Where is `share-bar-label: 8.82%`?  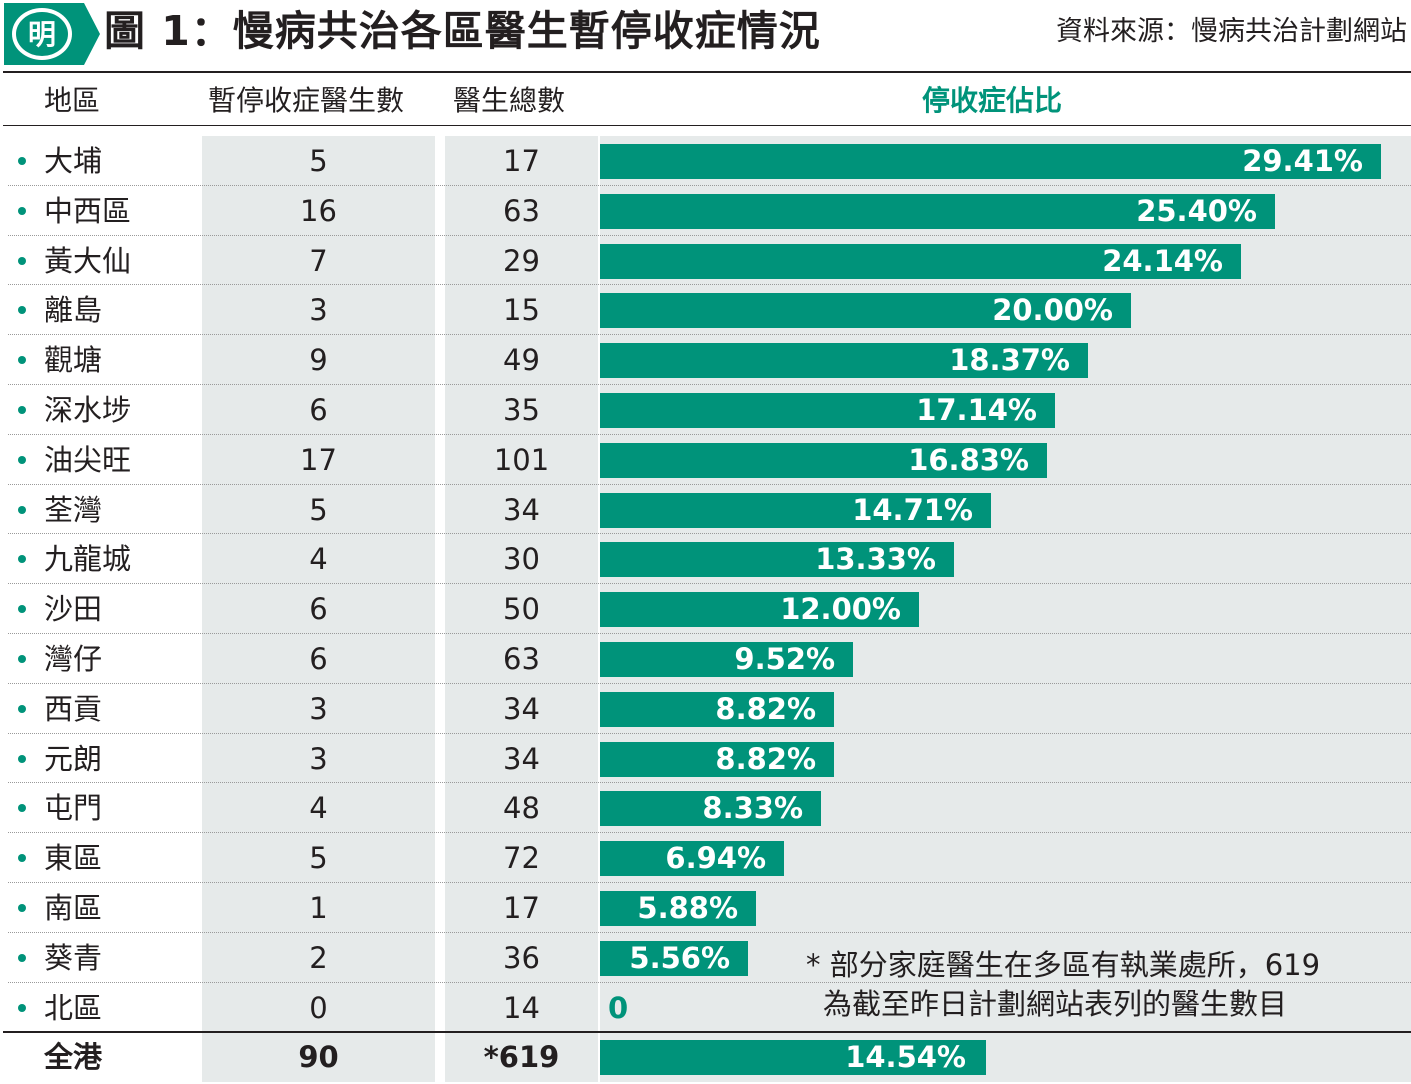
share-bar-label: 8.82% is located at coordinates (765, 709).